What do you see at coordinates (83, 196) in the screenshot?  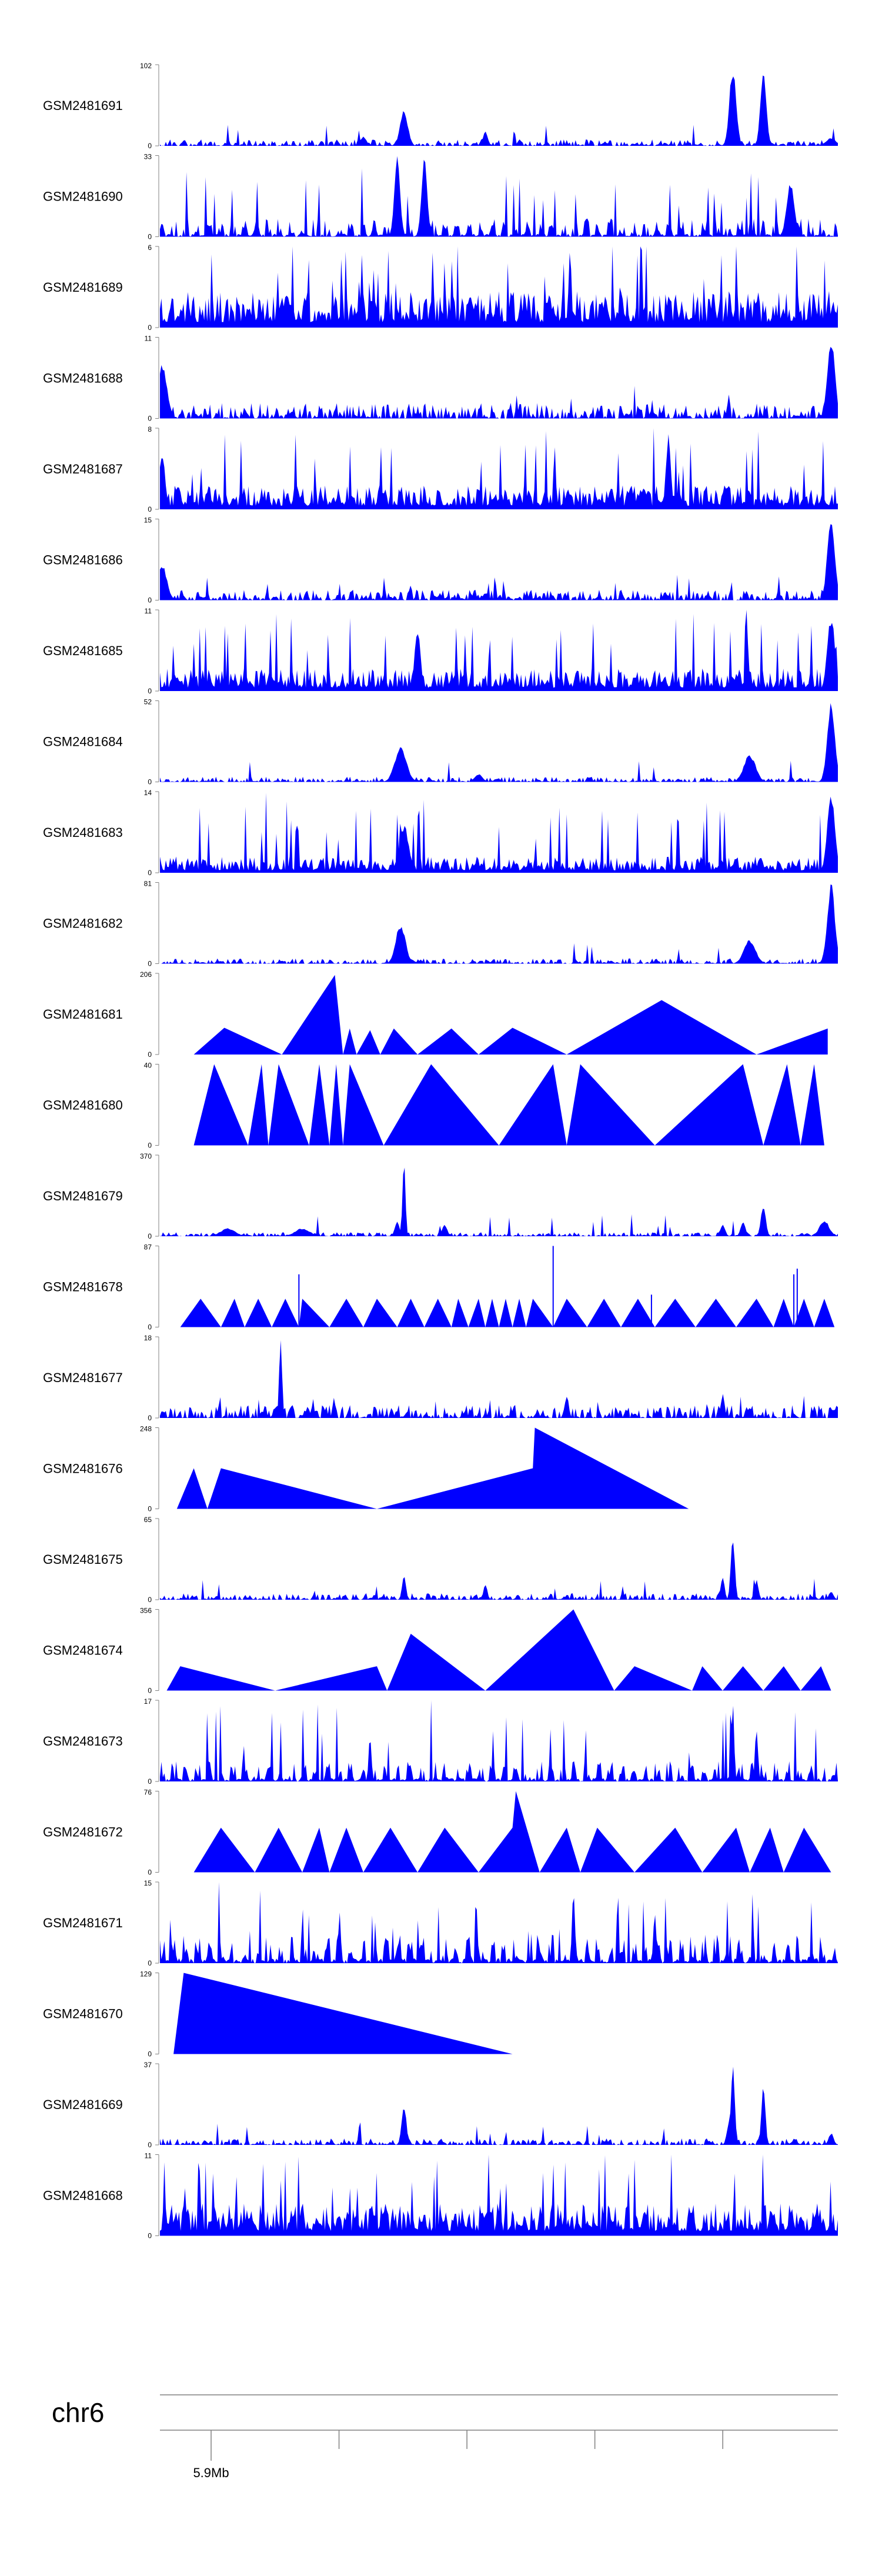 I see `track-label: GSM2481690` at bounding box center [83, 196].